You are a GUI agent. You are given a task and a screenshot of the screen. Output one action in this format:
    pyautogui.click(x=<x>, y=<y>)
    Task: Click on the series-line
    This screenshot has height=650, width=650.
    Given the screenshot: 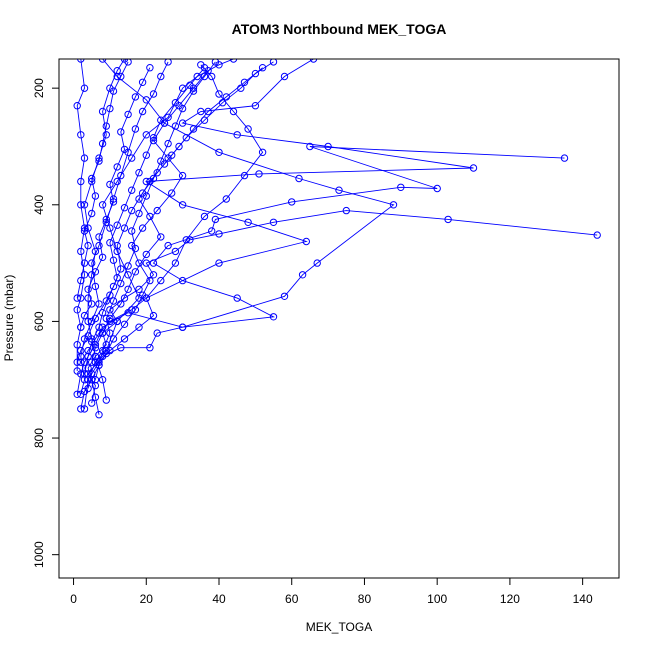 What is the action you would take?
    pyautogui.click(x=144, y=220)
    